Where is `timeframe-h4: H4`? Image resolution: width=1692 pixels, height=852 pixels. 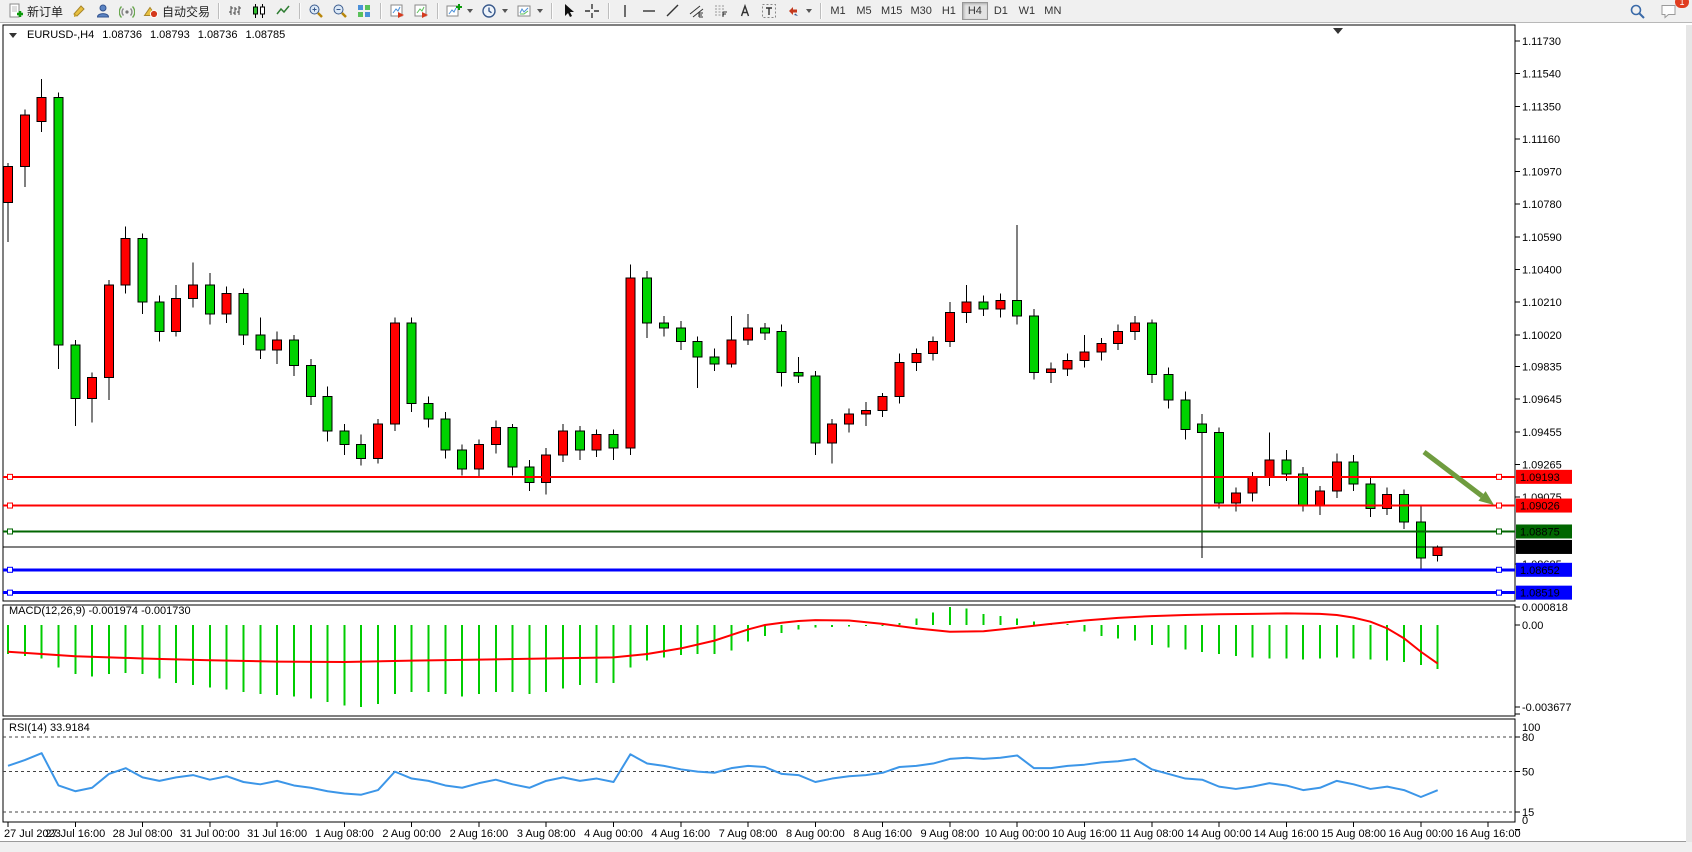 timeframe-h4: H4 is located at coordinates (974, 11).